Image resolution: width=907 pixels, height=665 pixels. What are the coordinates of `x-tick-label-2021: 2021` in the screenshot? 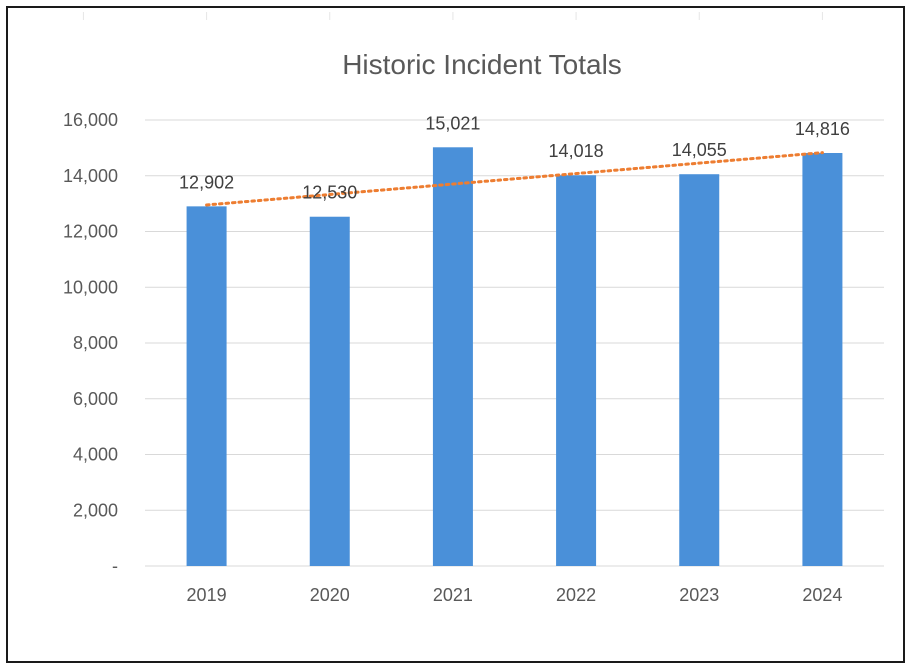 It's located at (453, 595).